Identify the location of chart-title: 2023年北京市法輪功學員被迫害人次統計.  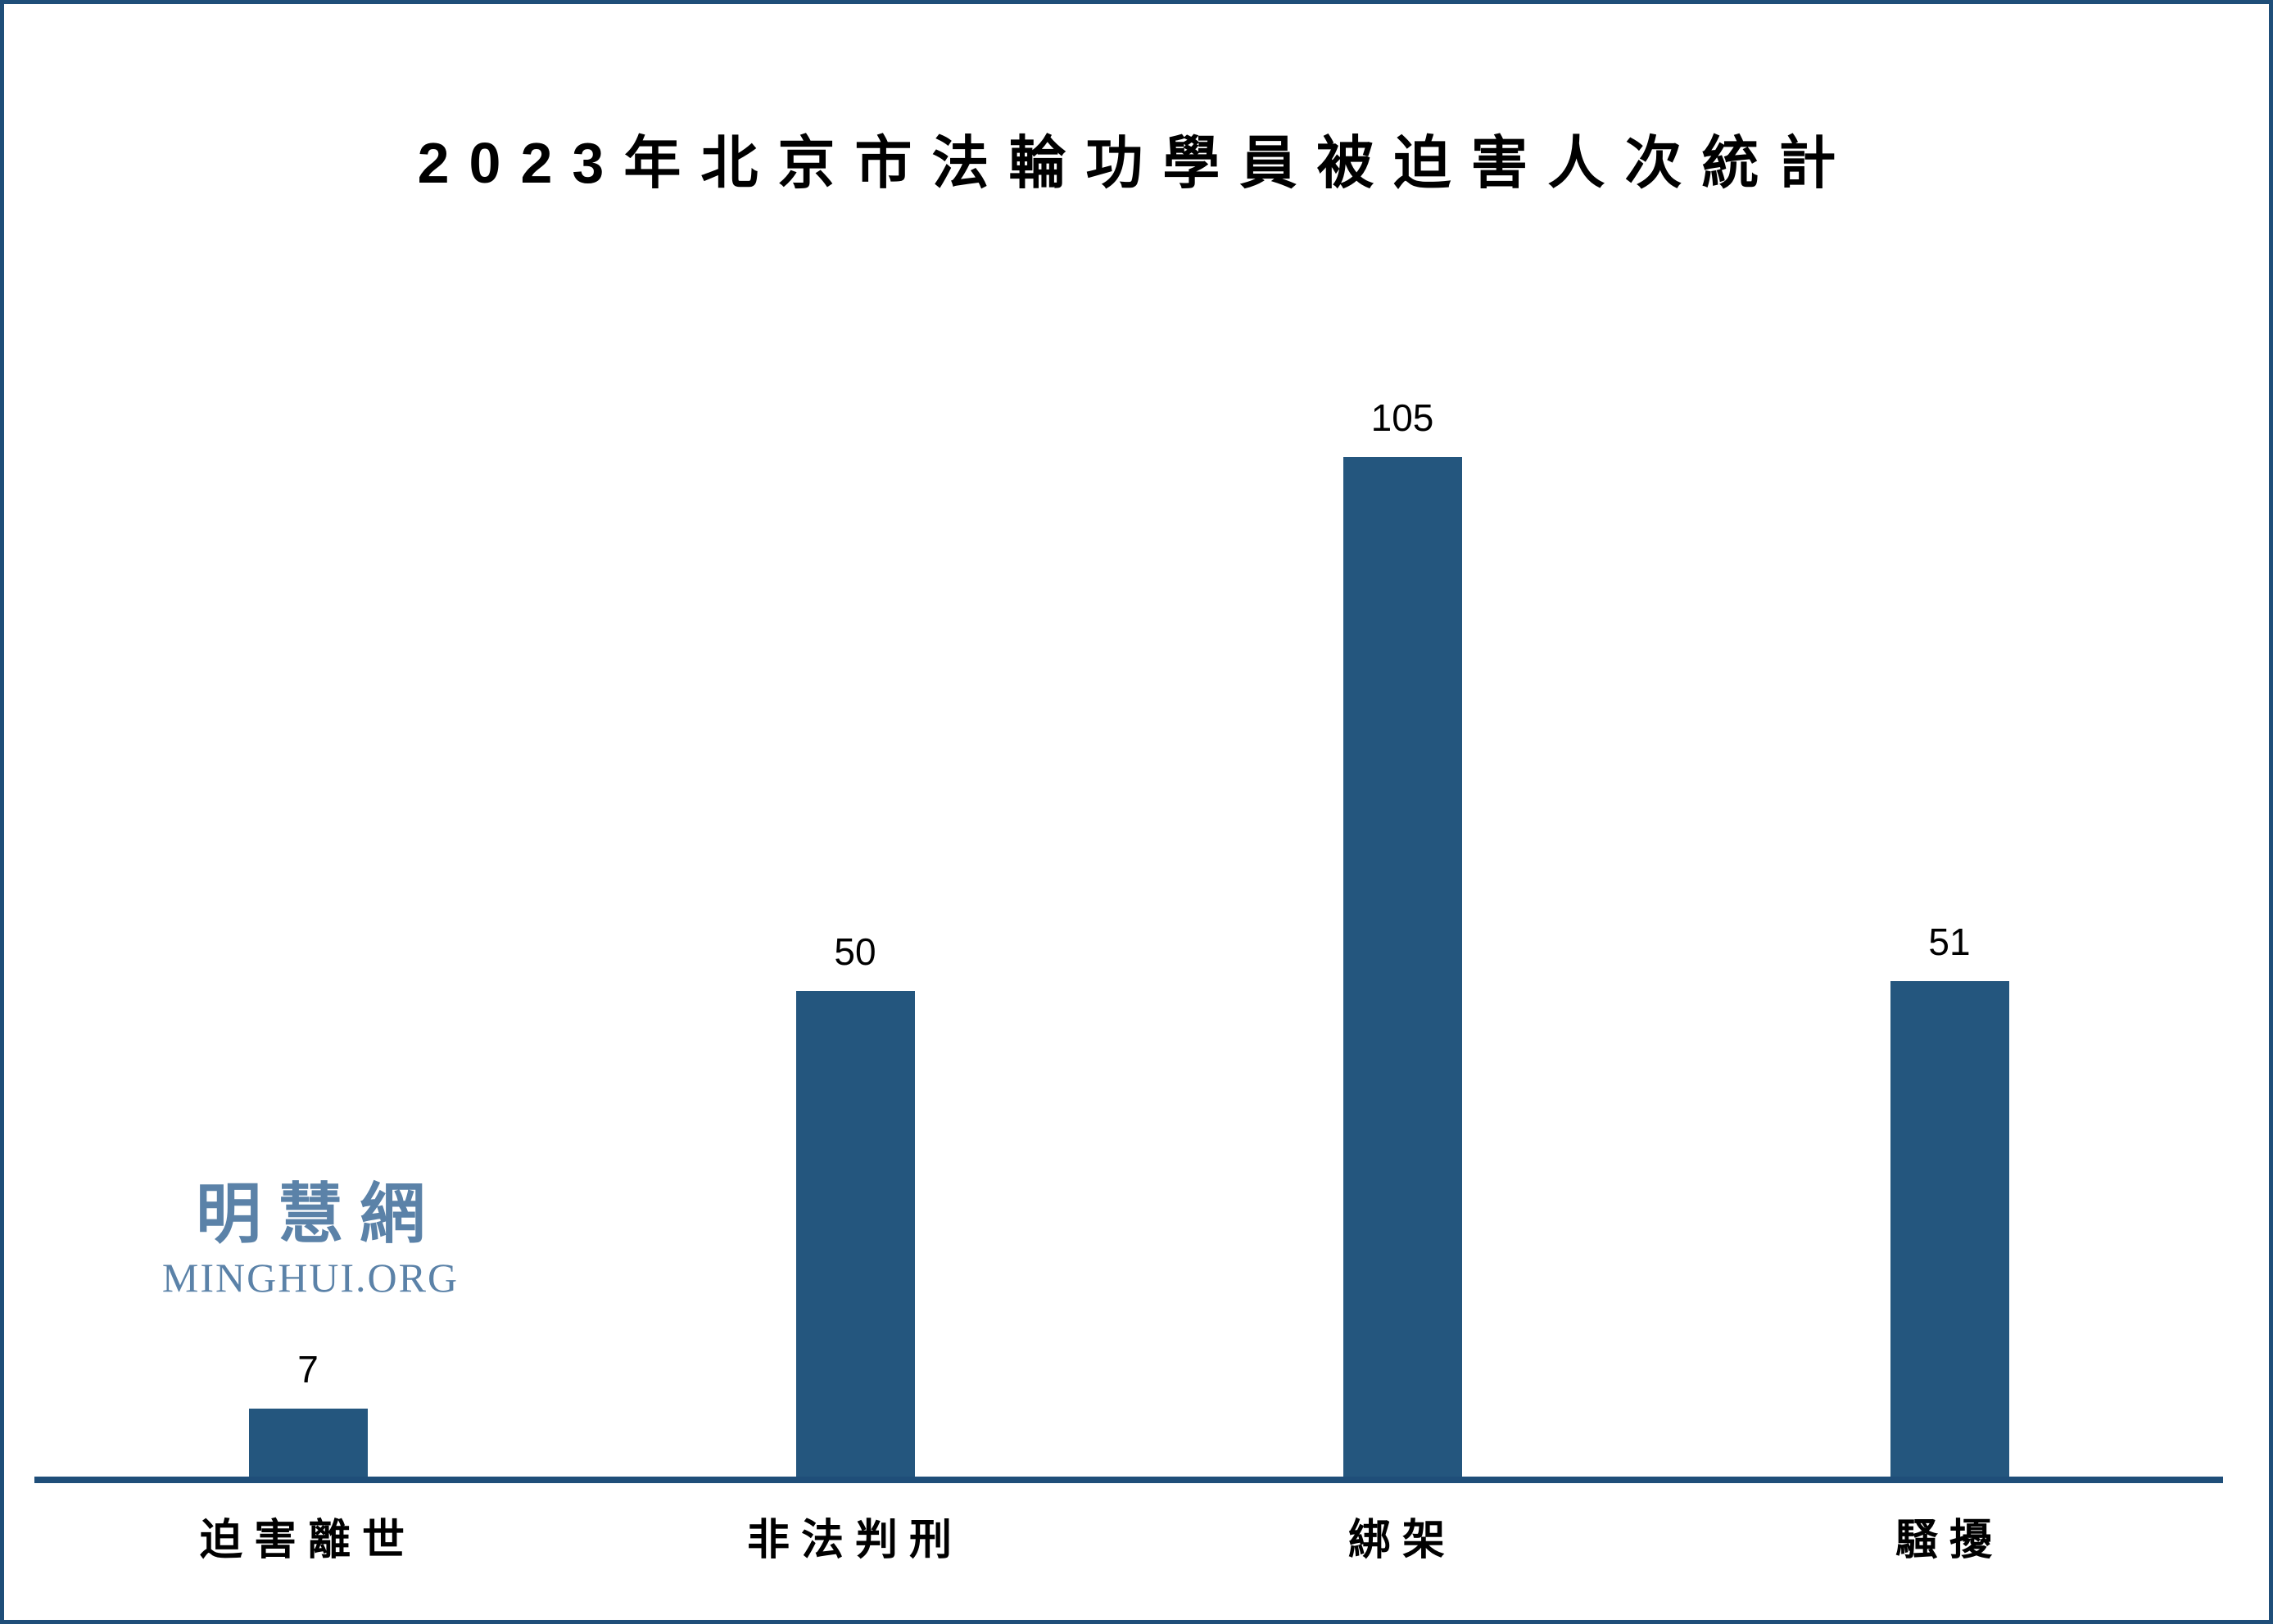
(1136, 163).